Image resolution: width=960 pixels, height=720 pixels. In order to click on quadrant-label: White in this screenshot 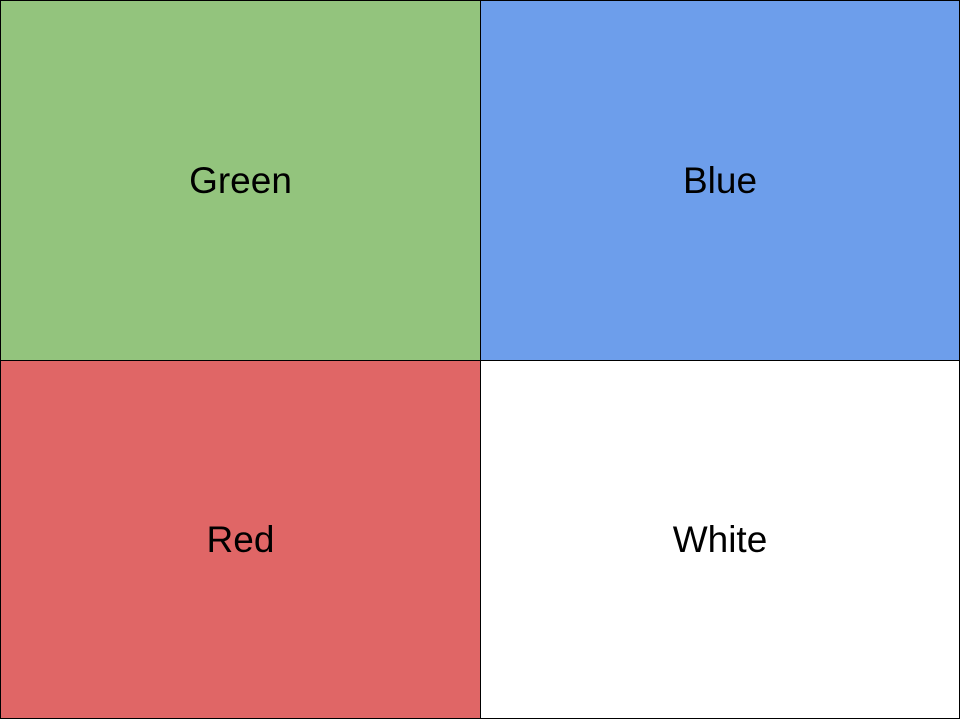, I will do `click(720, 539)`.